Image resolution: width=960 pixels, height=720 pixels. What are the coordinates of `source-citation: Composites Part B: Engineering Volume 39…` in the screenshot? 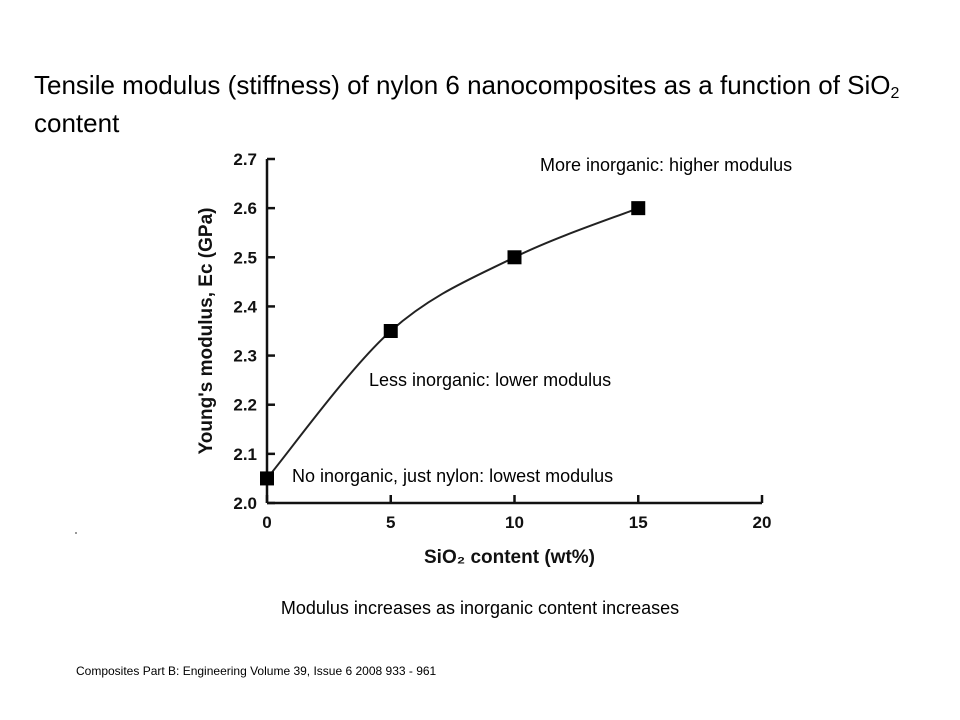 It's located at (256, 671).